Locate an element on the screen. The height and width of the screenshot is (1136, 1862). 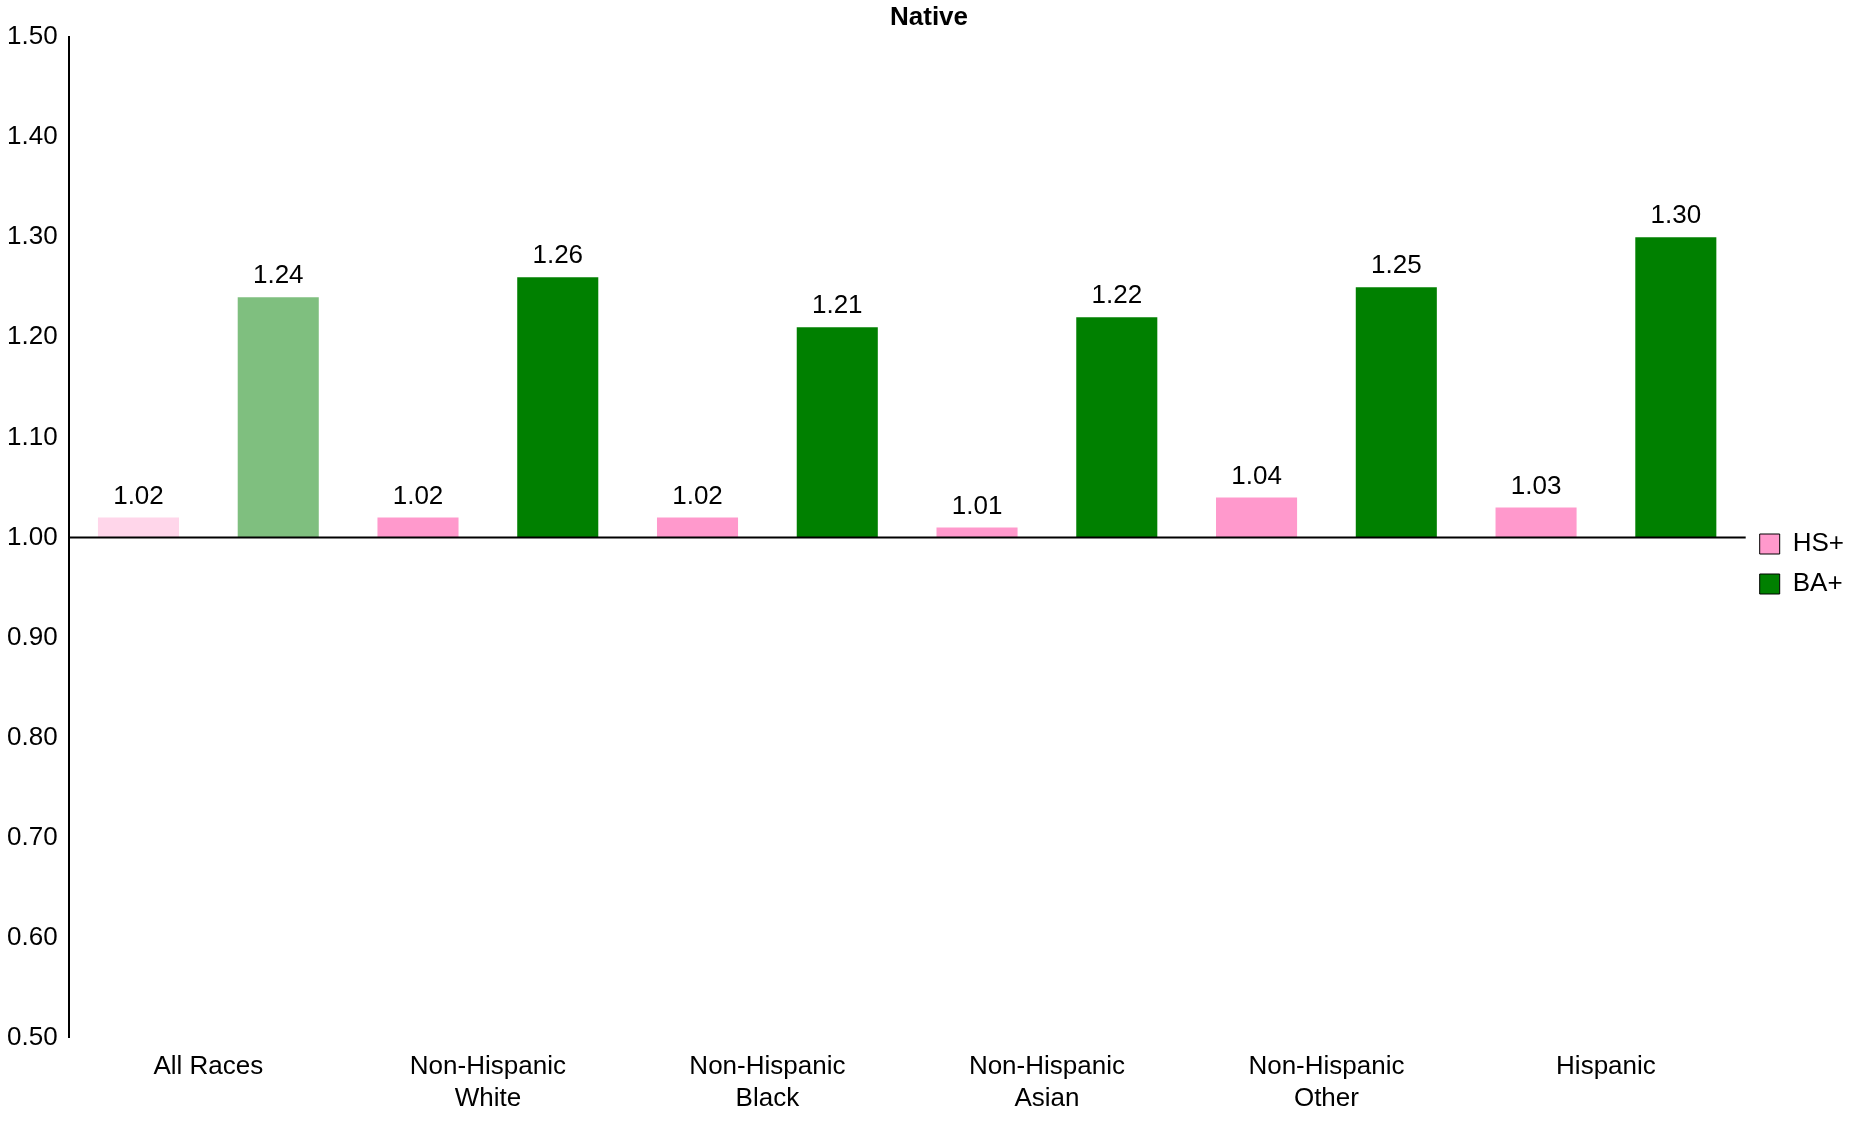
data-label: 1.26 is located at coordinates (558, 254).